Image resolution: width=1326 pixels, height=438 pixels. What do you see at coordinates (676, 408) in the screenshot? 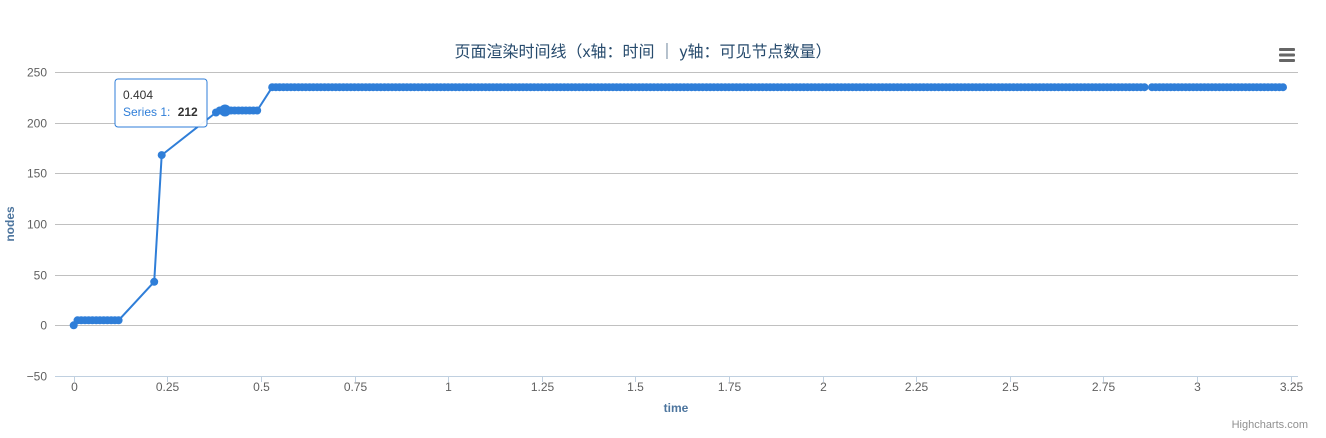
I see `x-axis-title: time` at bounding box center [676, 408].